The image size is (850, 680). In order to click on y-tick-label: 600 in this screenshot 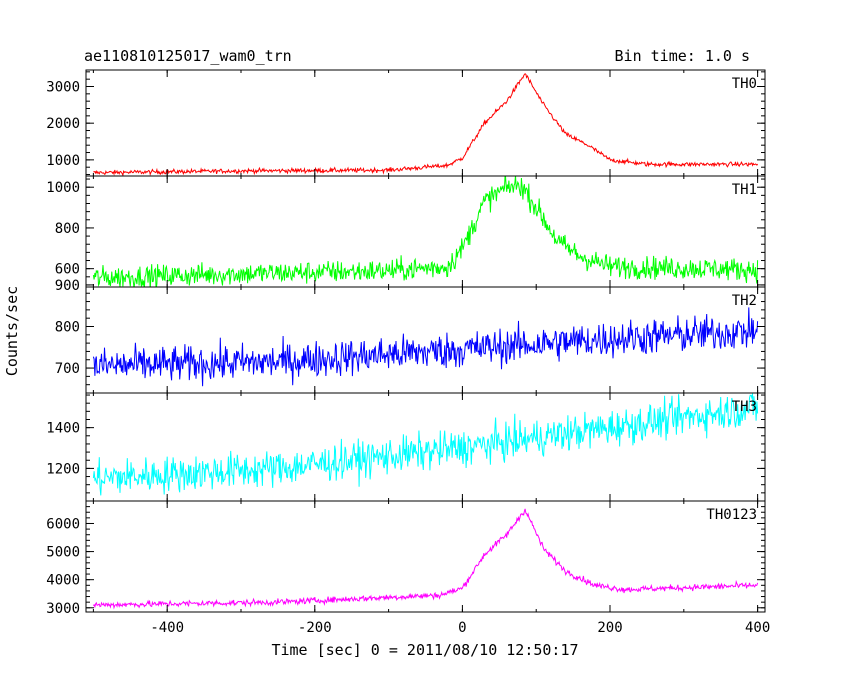, I will do `click(67, 270)`.